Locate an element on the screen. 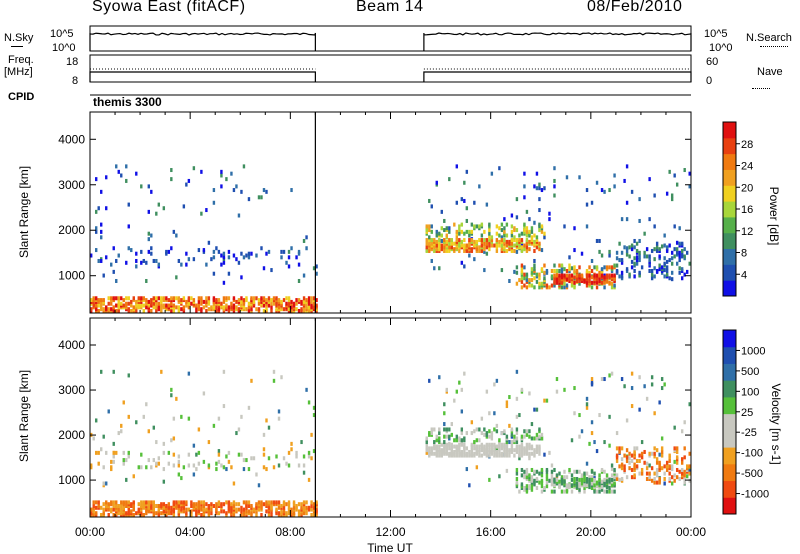 This screenshot has height=554, width=800. nsearch-line-key is located at coordinates (774, 46).